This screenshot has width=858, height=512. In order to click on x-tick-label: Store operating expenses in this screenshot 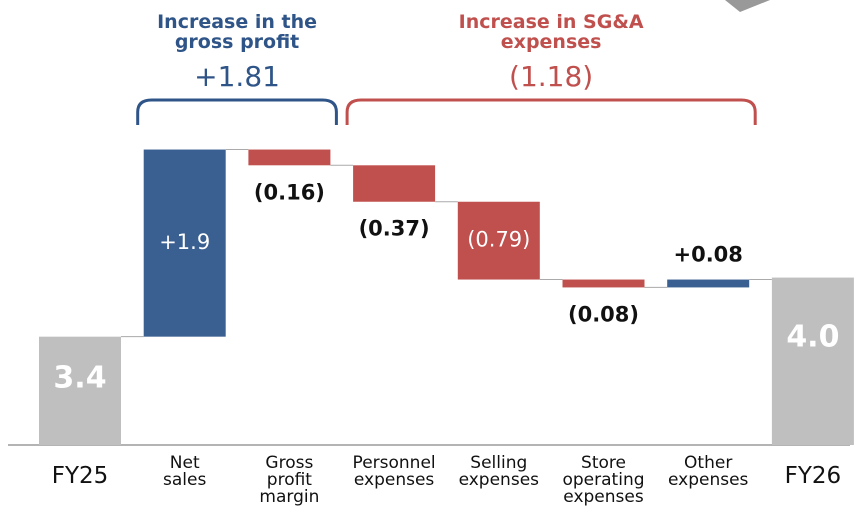, I will do `click(603, 480)`.